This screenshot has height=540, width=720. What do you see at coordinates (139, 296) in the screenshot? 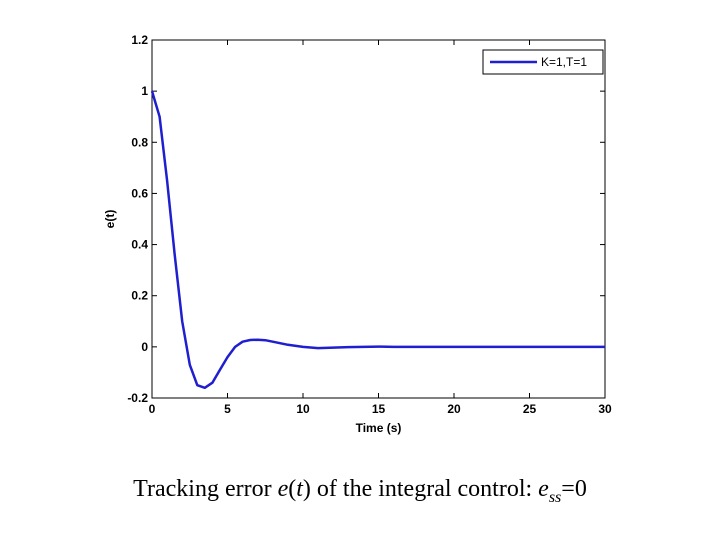
I see `y-tick-label: 0.2` at bounding box center [139, 296].